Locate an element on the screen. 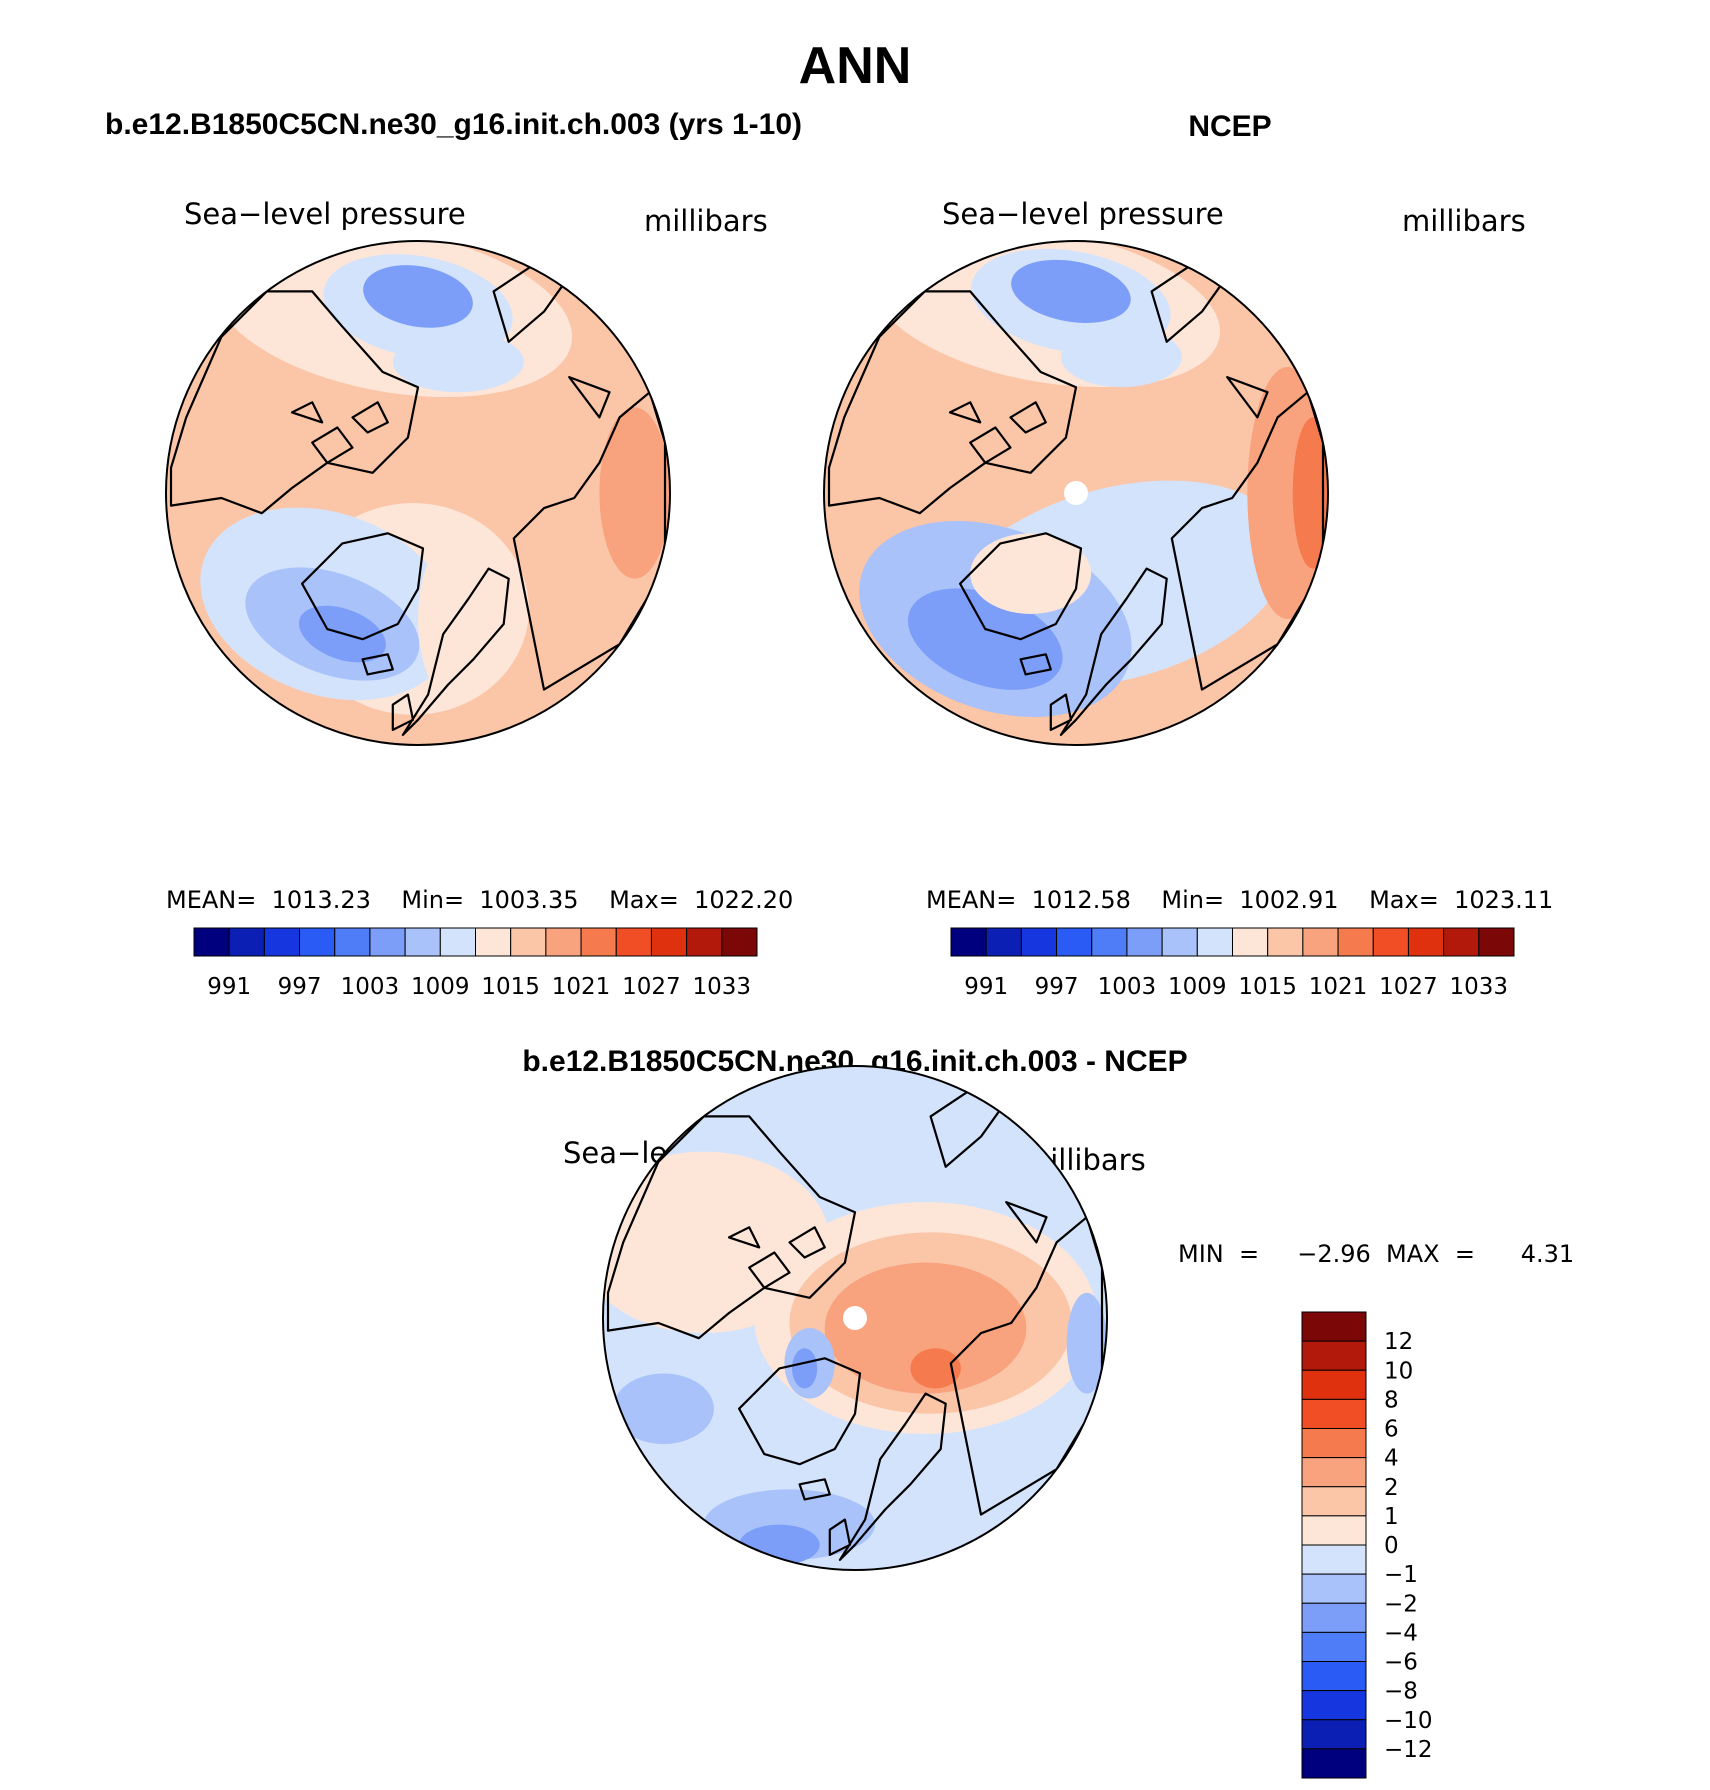  diff-colorbar-tick-label: 1 is located at coordinates (1391, 1517).